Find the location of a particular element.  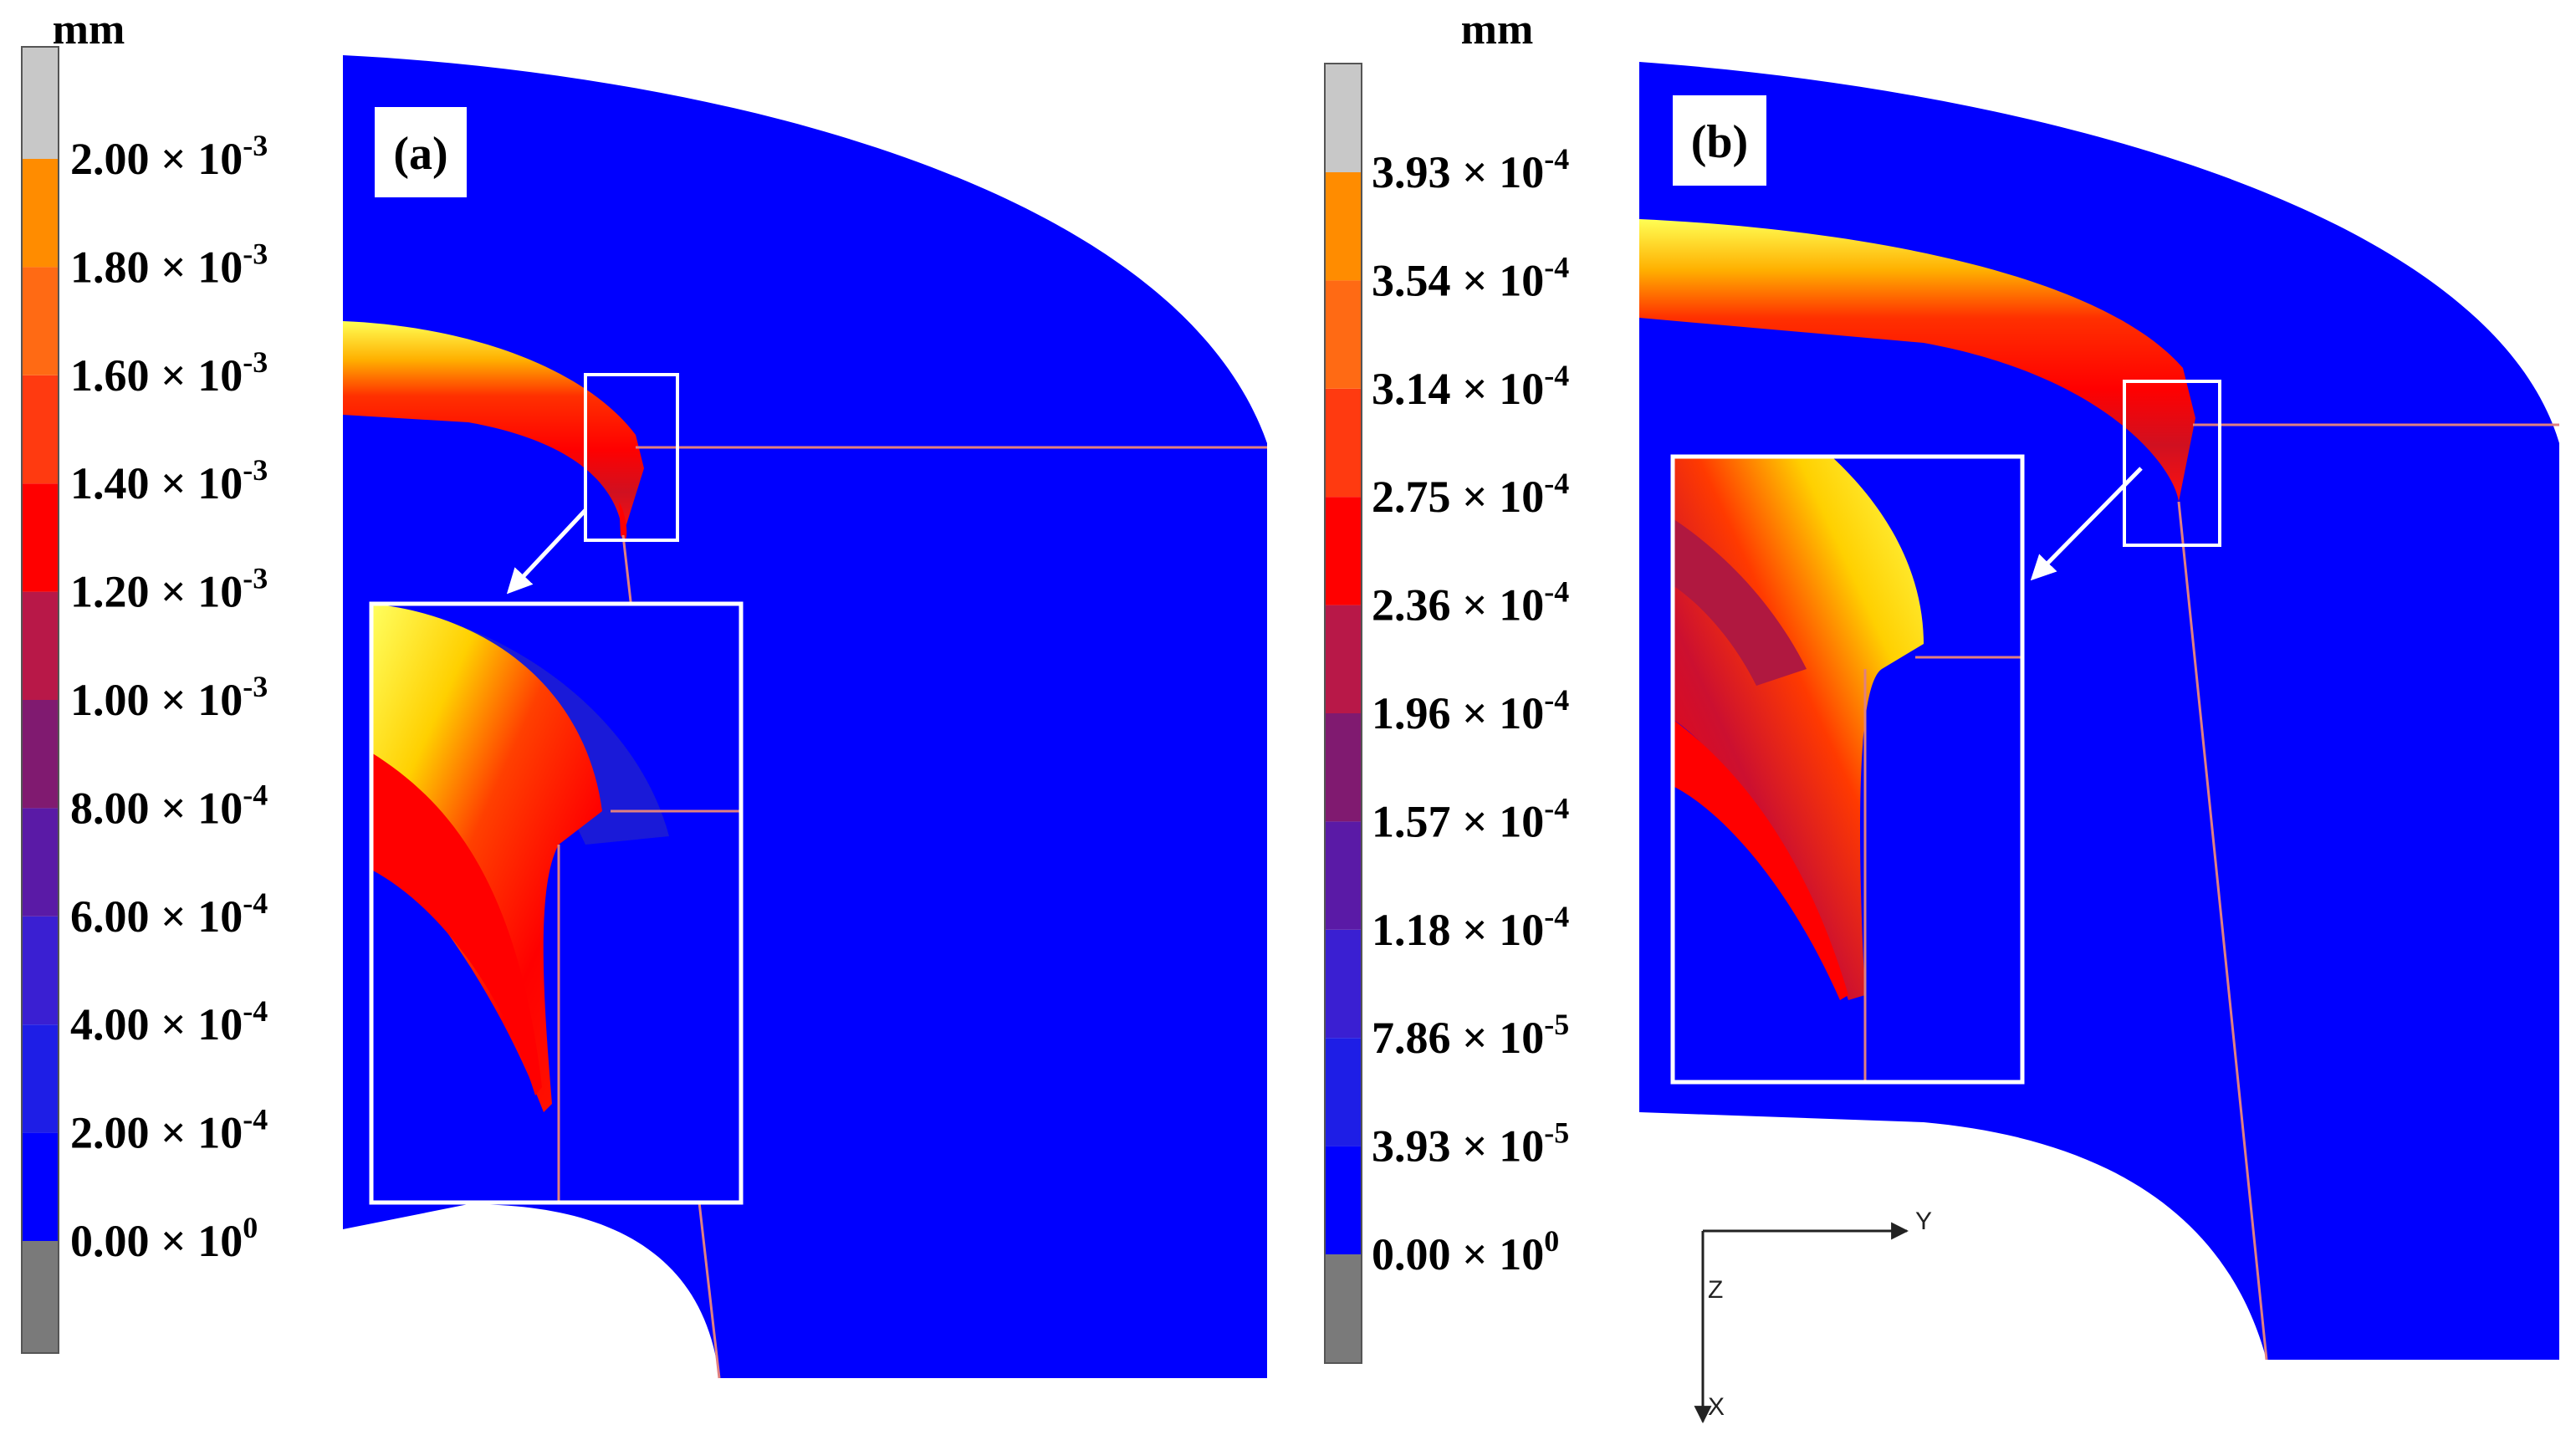

colorbar-tick-label: 8.00 × 10⁻⁴ is located at coordinates (169, 805).